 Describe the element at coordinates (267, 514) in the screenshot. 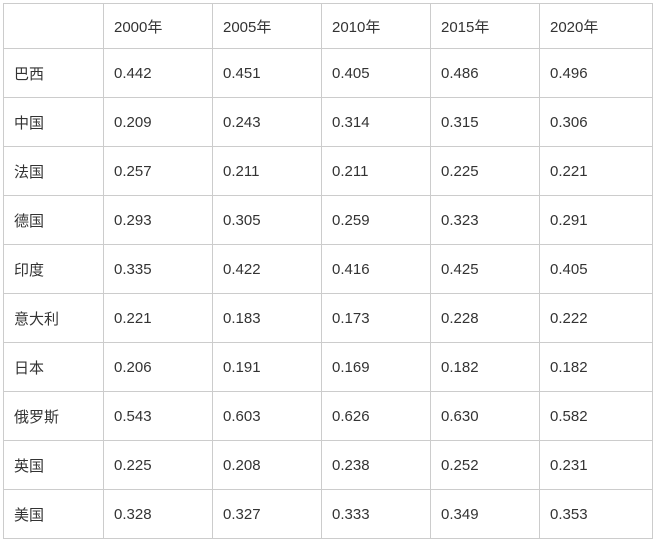

I see `value-cell: 0.327` at that location.